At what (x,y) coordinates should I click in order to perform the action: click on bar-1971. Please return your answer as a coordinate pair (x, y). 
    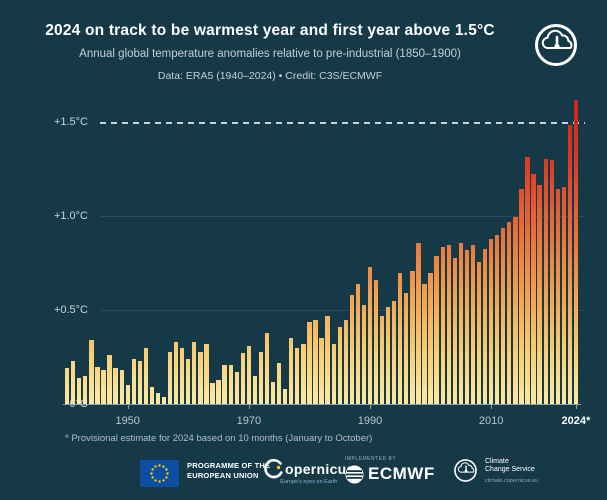
    Looking at the image, I should click on (255, 389).